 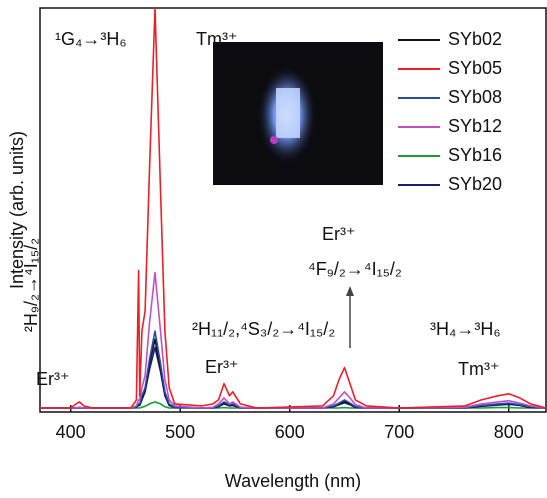 What do you see at coordinates (71, 432) in the screenshot?
I see `x-tick-label: 400` at bounding box center [71, 432].